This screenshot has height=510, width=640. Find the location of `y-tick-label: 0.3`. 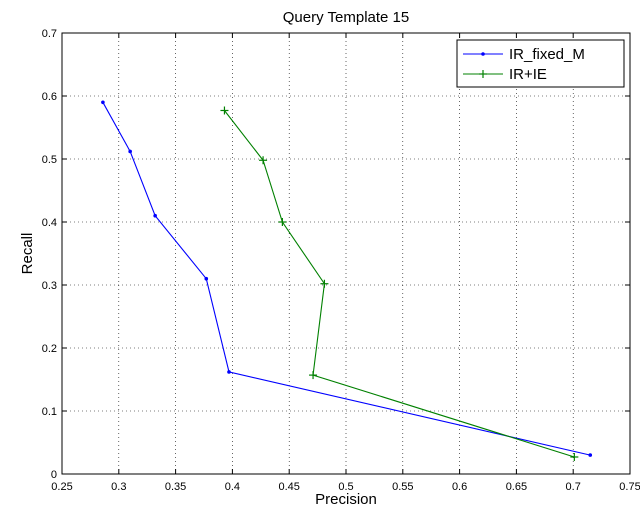

y-tick-label: 0.3 is located at coordinates (49, 286).